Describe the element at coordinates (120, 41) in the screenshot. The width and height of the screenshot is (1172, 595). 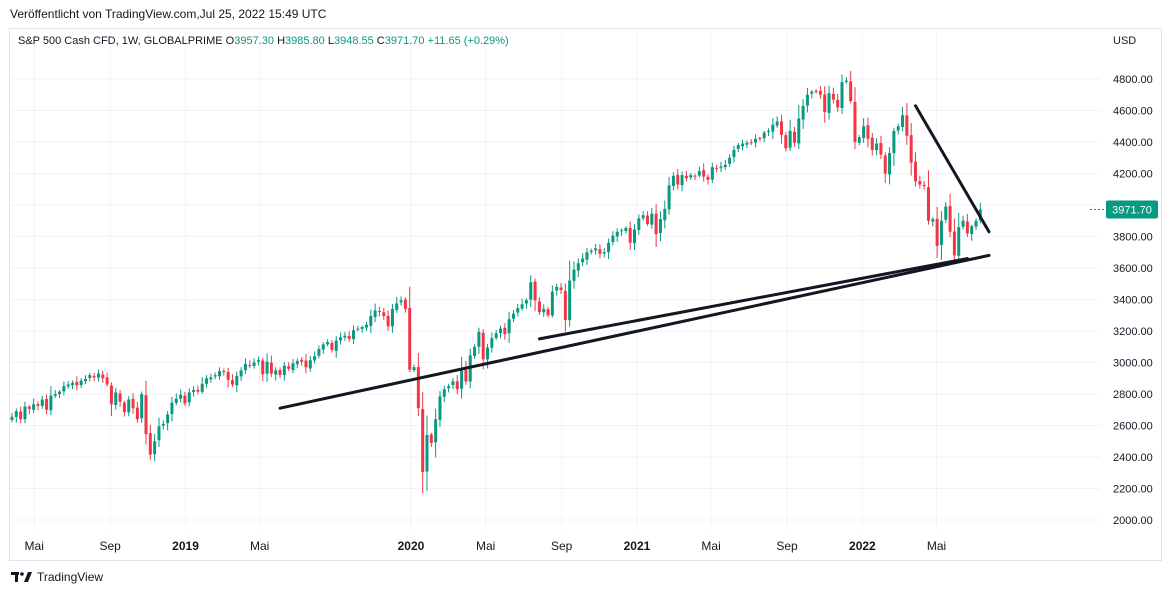
I see `symbol-title: S&P 500 Cash CFD, 1W, GLOBALPRIME` at that location.